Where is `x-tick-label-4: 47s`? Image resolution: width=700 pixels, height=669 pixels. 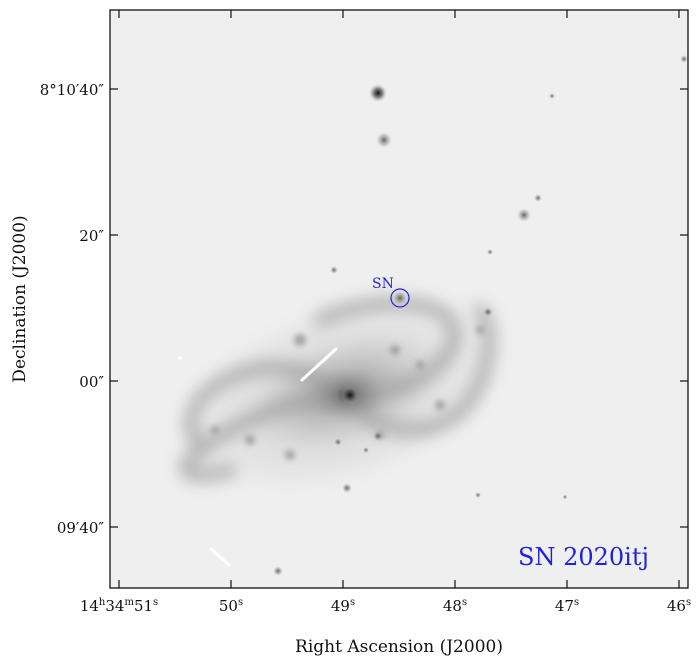
x-tick-label-4: 47s is located at coordinates (567, 606).